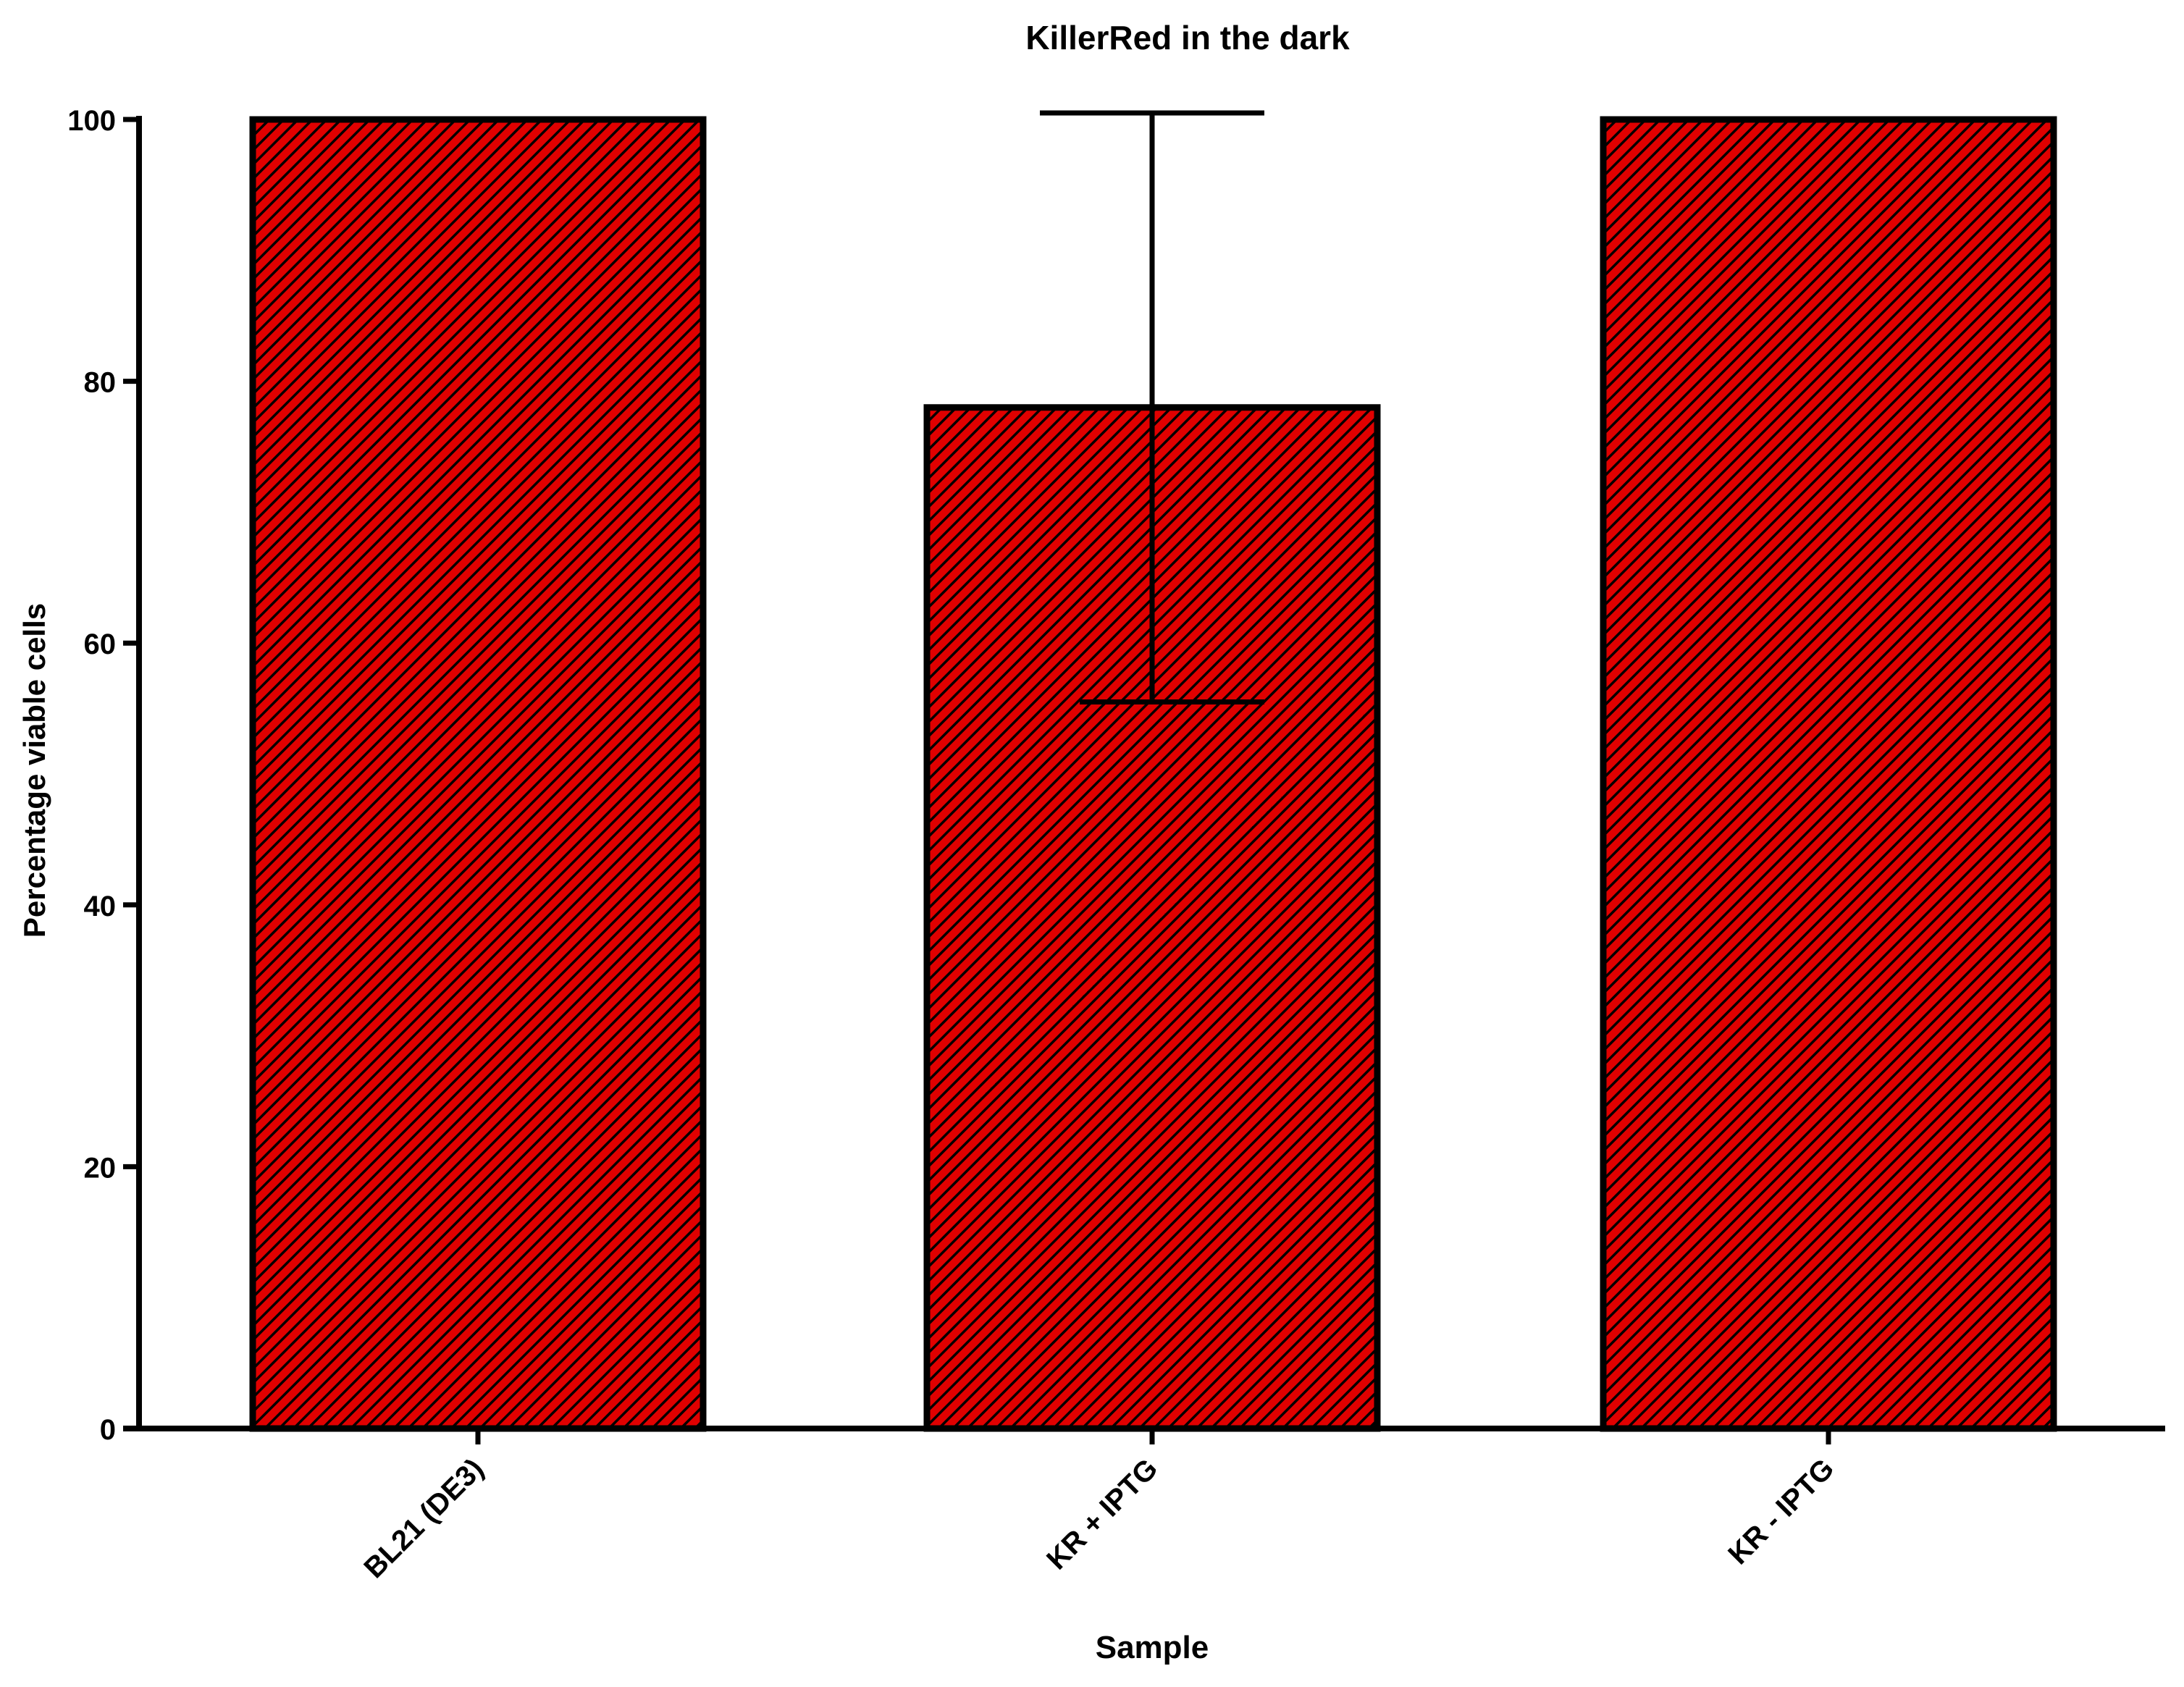 This screenshot has width=2184, height=1687. I want to click on y-tick-label: 100, so click(91, 121).